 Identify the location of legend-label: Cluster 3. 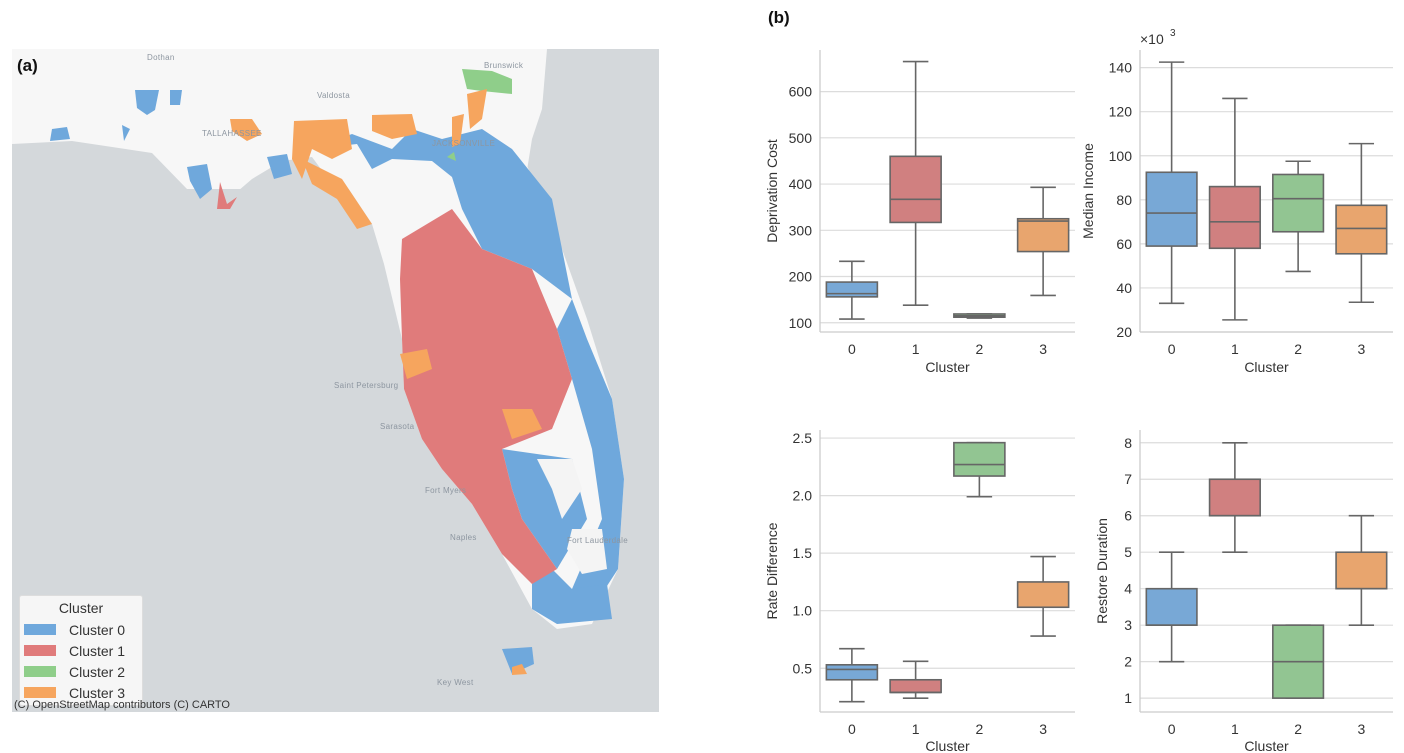
(97, 692).